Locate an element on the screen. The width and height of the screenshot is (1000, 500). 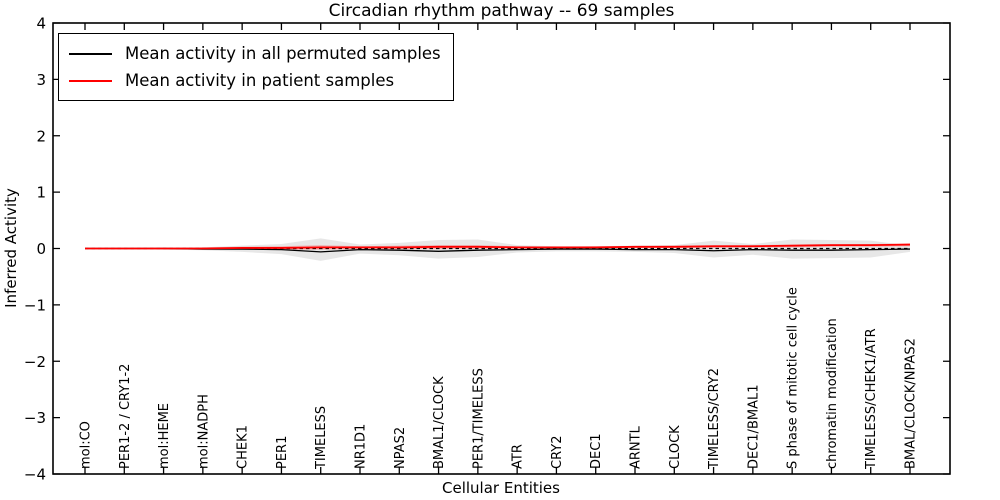
patient-line-sample is located at coordinates (90, 80).